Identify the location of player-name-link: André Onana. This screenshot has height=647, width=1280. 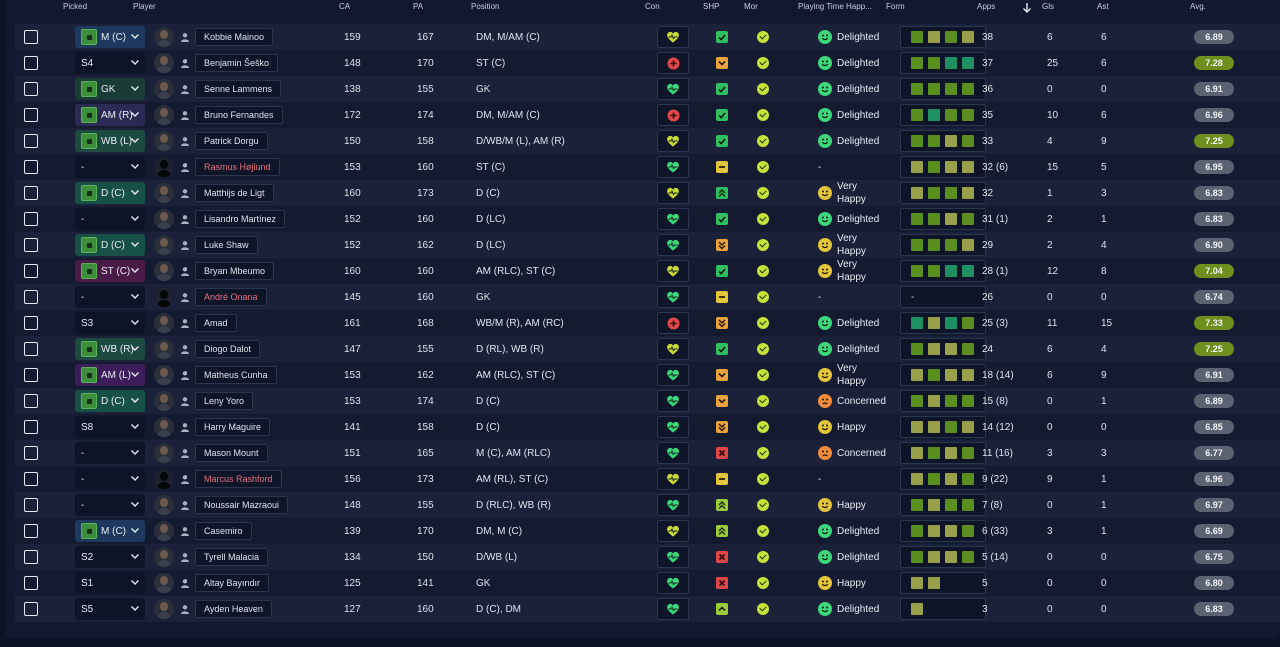
(231, 297).